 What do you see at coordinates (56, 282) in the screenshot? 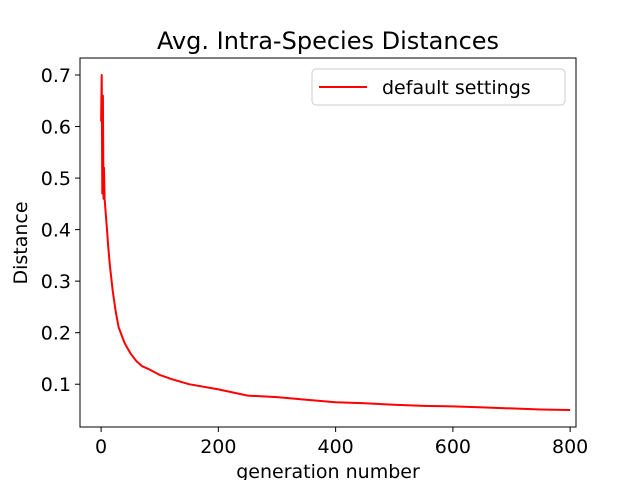
I see `y-tick-label: 0.3` at bounding box center [56, 282].